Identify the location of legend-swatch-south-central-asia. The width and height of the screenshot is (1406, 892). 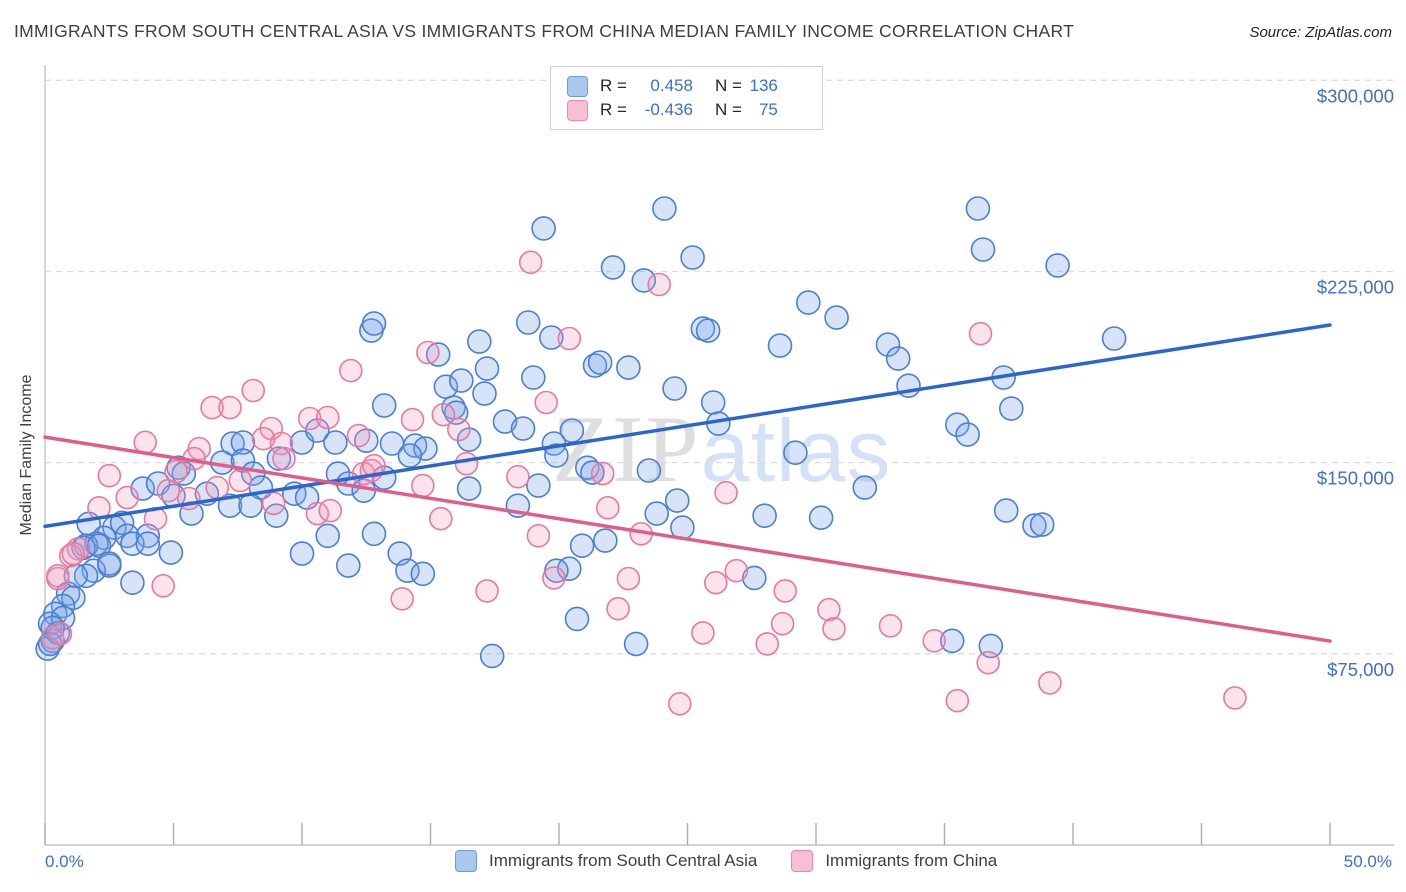
(466, 861).